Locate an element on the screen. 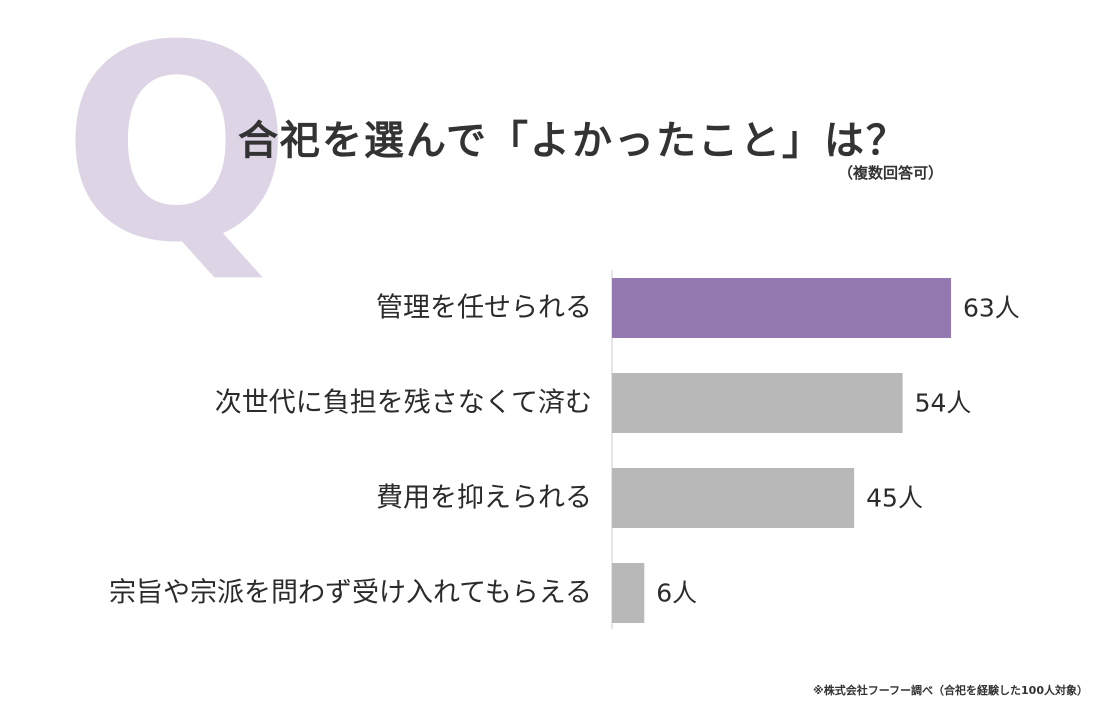  value-label-2: 54人 is located at coordinates (943, 403).